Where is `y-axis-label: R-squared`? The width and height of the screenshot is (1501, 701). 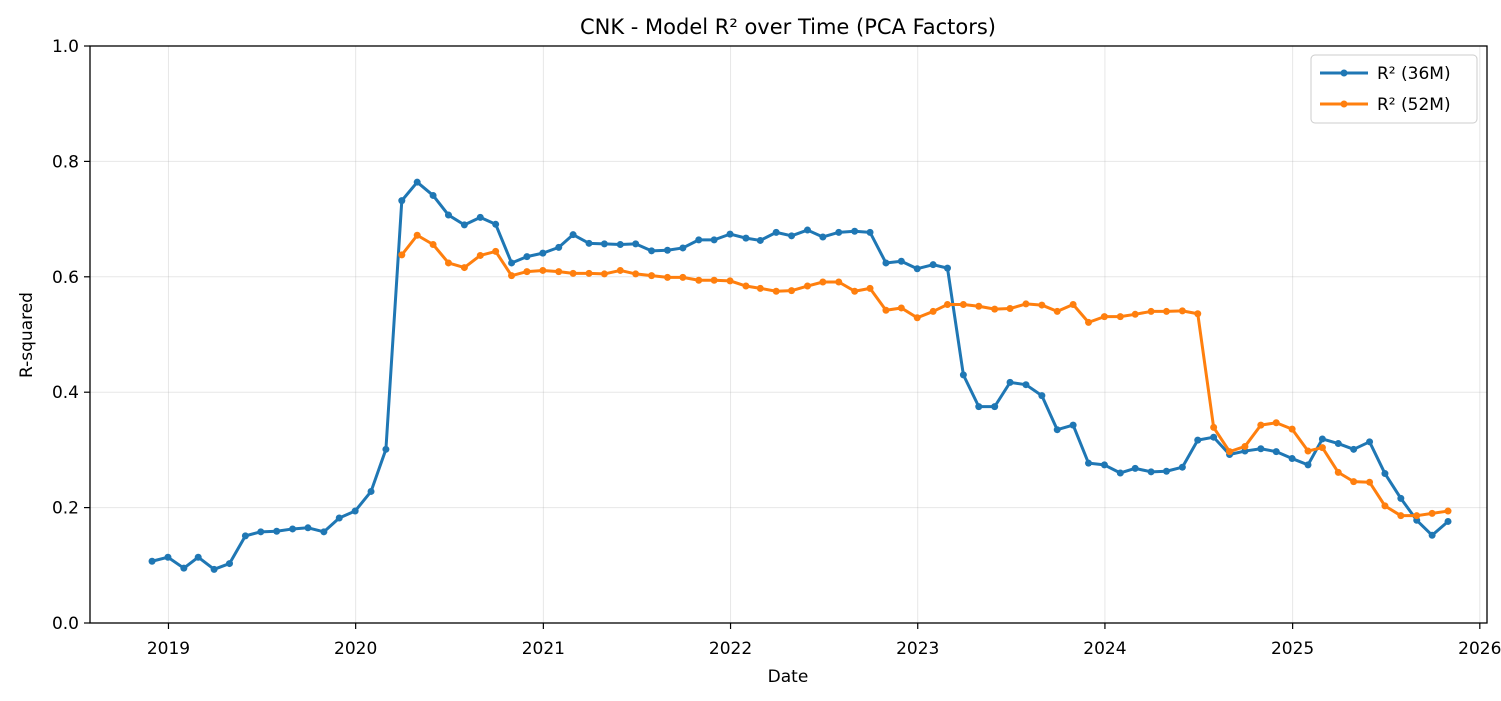 y-axis-label: R-squared is located at coordinates (27, 335).